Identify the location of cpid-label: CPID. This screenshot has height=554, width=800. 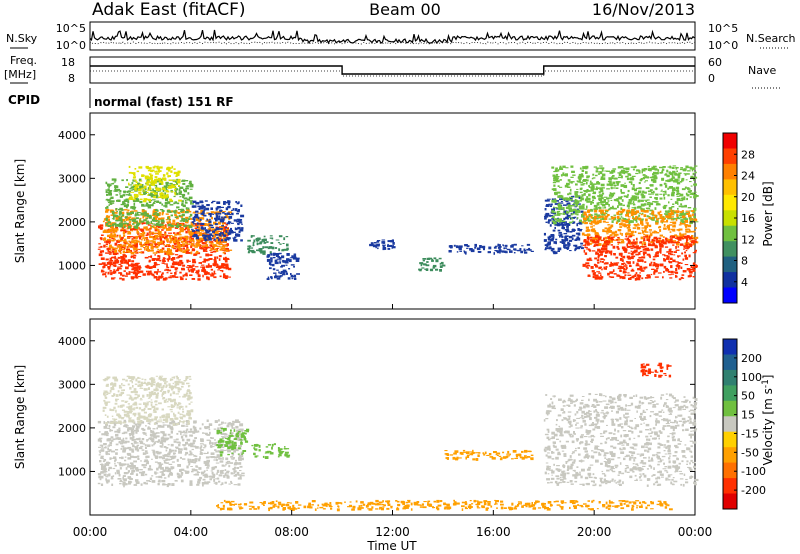
(24, 100).